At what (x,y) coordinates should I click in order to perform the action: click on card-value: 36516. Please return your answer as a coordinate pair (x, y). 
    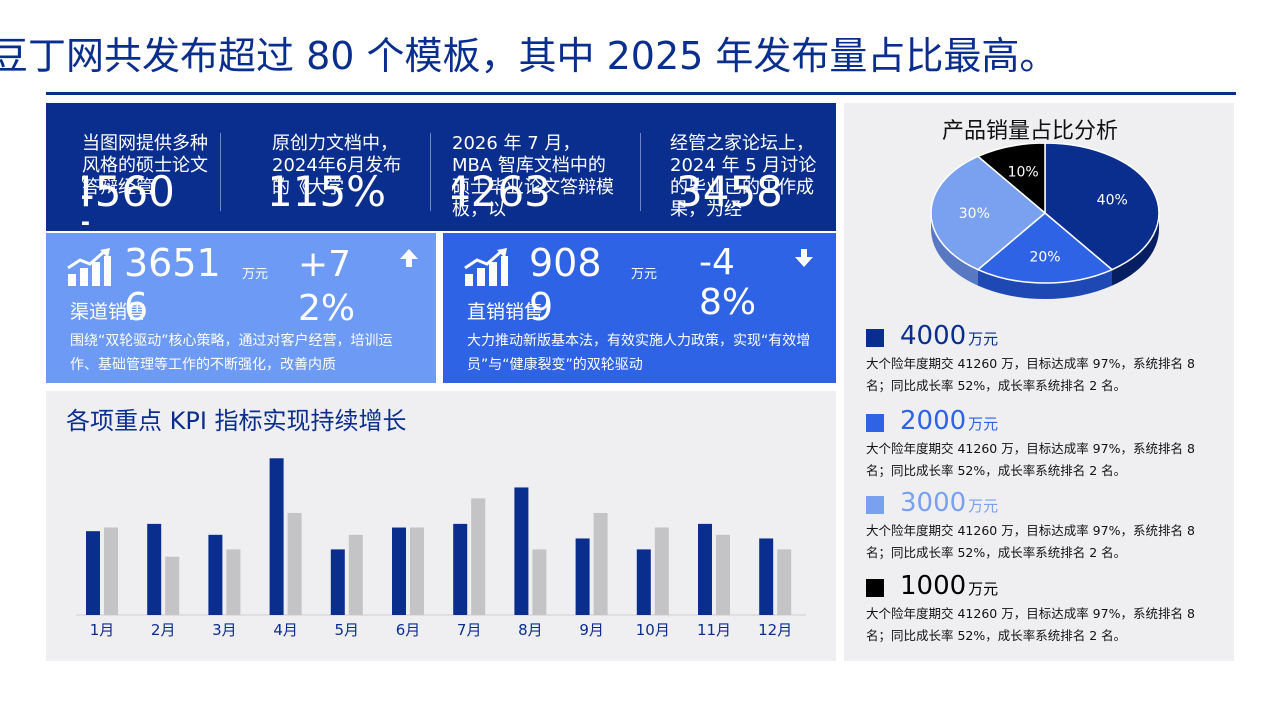
    Looking at the image, I should click on (172, 285).